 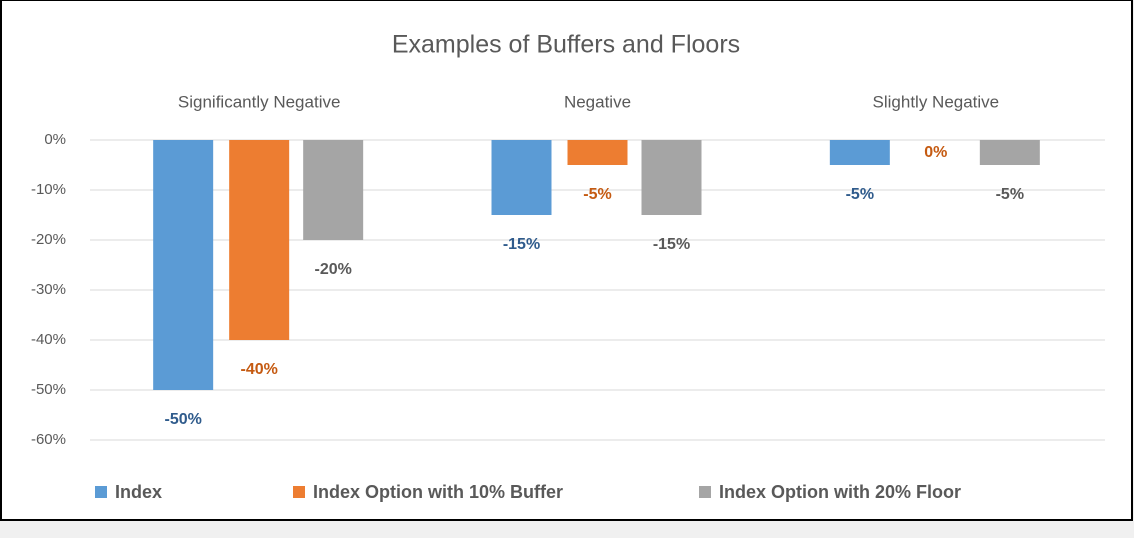 What do you see at coordinates (48, 439) in the screenshot?
I see `y-tick-label: -60%` at bounding box center [48, 439].